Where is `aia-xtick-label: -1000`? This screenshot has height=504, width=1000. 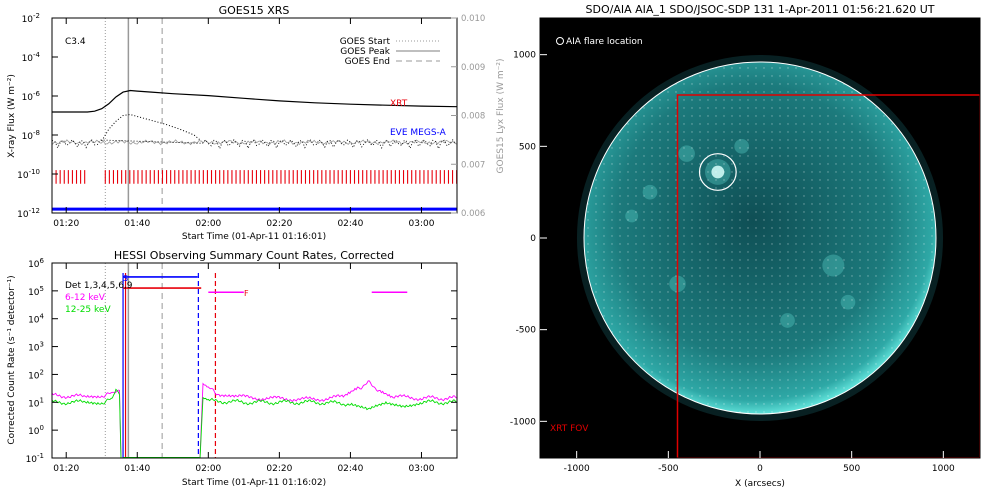 aia-xtick-label: -1000 is located at coordinates (577, 469).